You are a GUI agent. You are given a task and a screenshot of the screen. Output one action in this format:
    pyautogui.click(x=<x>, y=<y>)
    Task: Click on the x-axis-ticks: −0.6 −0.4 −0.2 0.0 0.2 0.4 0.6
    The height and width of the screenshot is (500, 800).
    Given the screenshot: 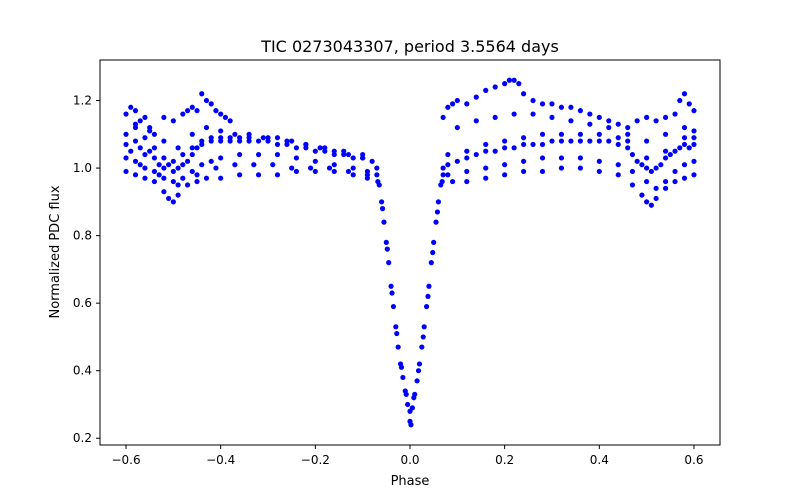 What is the action you would take?
    pyautogui.click(x=407, y=456)
    